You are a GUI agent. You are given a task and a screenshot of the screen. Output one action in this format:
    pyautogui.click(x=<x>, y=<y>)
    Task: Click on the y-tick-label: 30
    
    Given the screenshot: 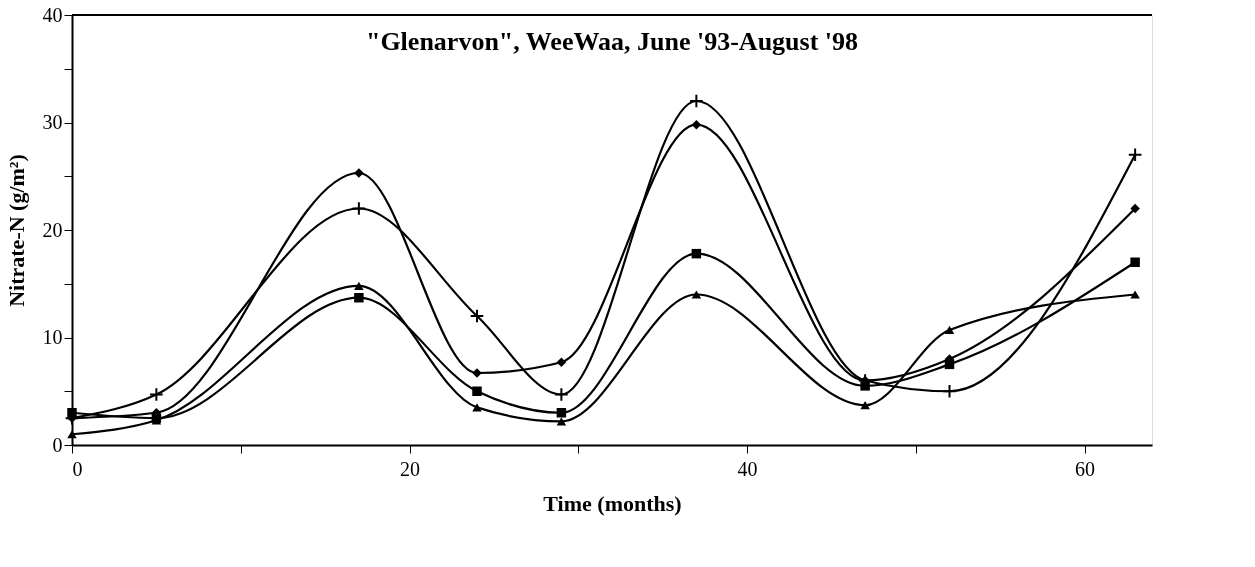 What is the action you would take?
    pyautogui.click(x=52, y=122)
    